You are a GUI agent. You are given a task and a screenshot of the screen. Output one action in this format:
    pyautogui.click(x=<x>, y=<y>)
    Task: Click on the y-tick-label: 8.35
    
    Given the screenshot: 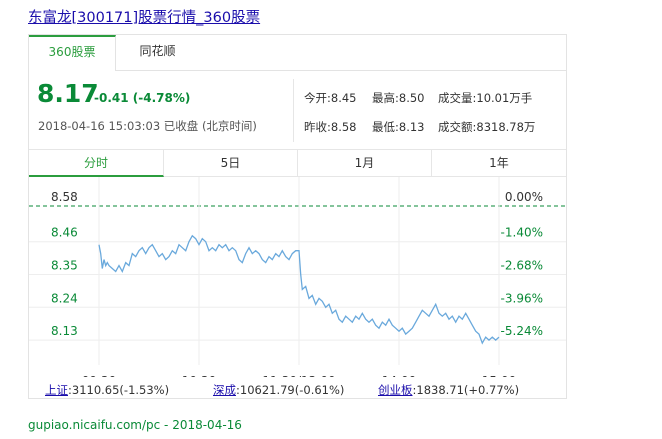 What is the action you would take?
    pyautogui.click(x=64, y=266)
    